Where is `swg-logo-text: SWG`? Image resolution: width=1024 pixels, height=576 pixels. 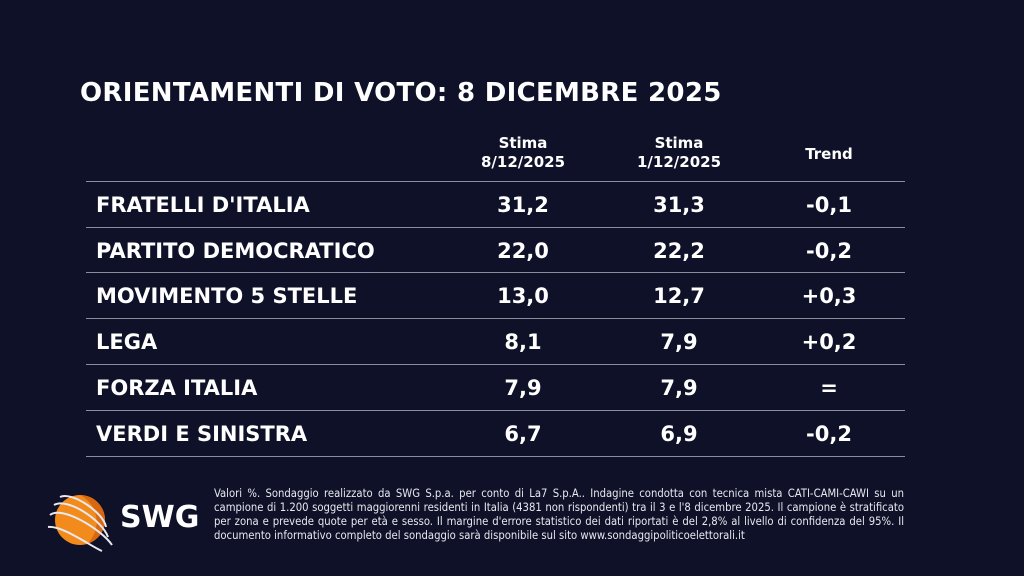
swg-logo-text: SWG is located at coordinates (160, 517).